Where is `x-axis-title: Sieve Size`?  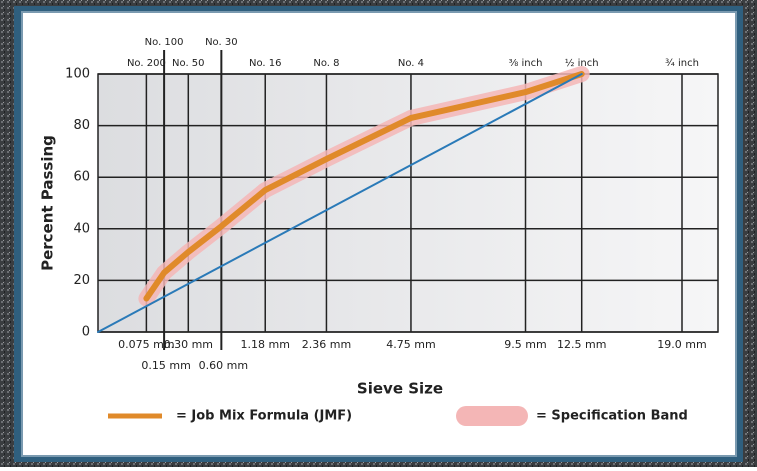 x-axis-title: Sieve Size is located at coordinates (400, 389).